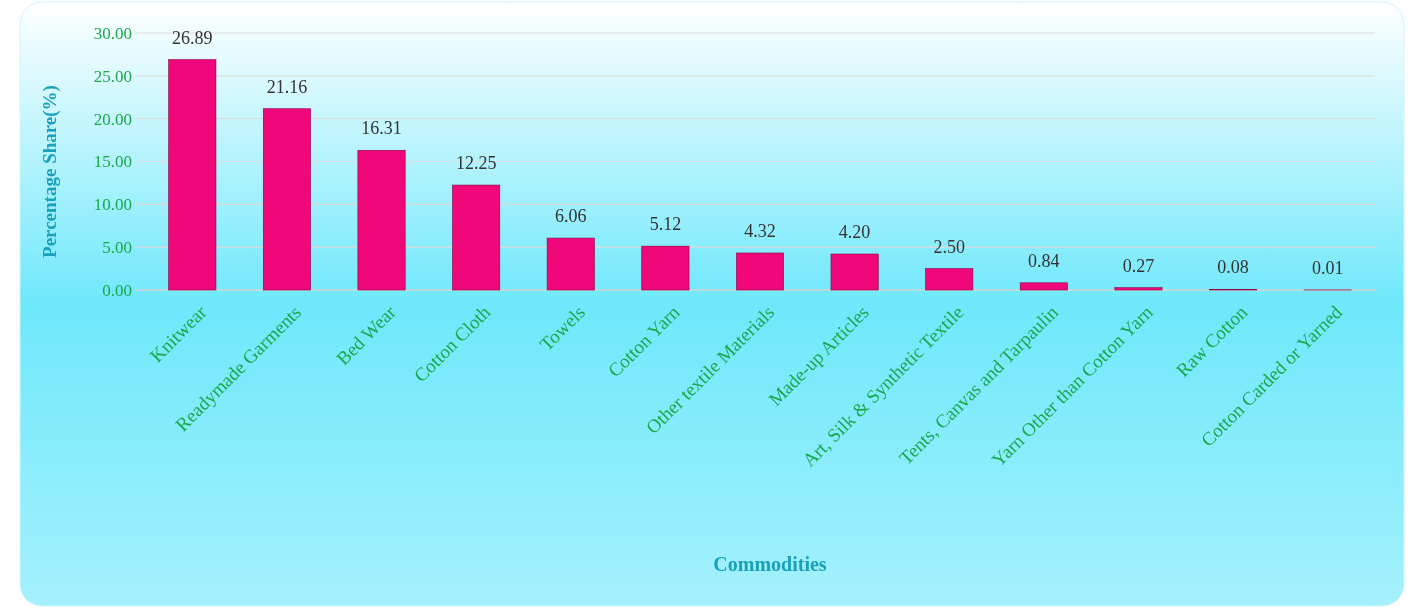 The width and height of the screenshot is (1408, 609). Describe the element at coordinates (1138, 265) in the screenshot. I see `data-label: 0.27` at that location.